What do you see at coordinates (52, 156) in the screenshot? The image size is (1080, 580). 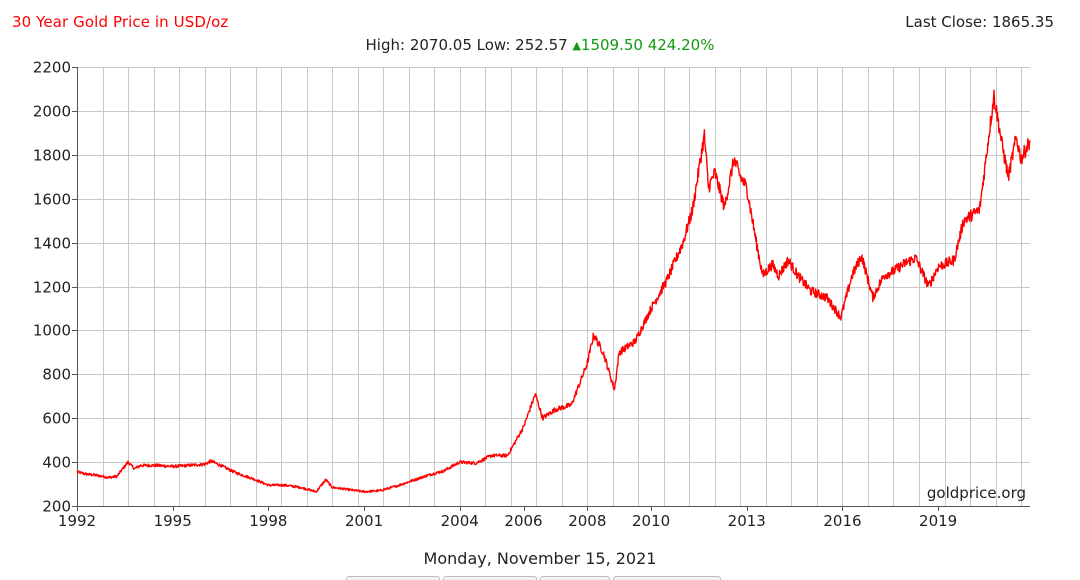 I see `y-tick-label: 1800` at bounding box center [52, 156].